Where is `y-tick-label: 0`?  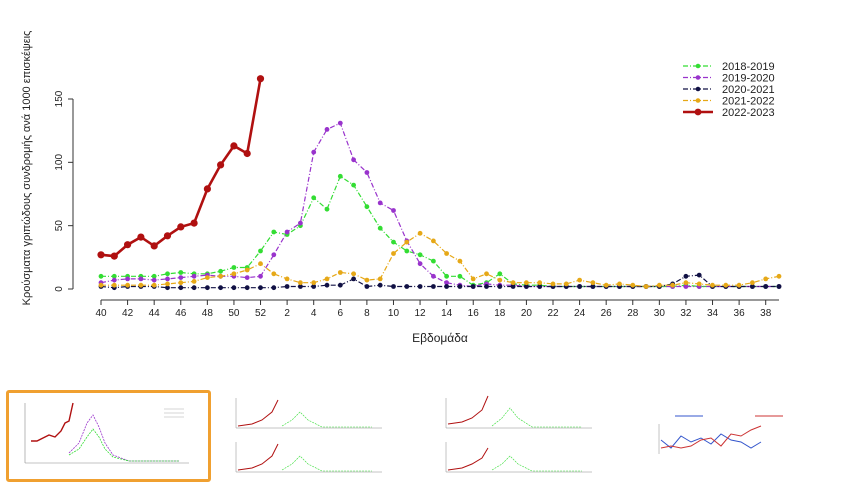 y-tick-label: 0 is located at coordinates (59, 289).